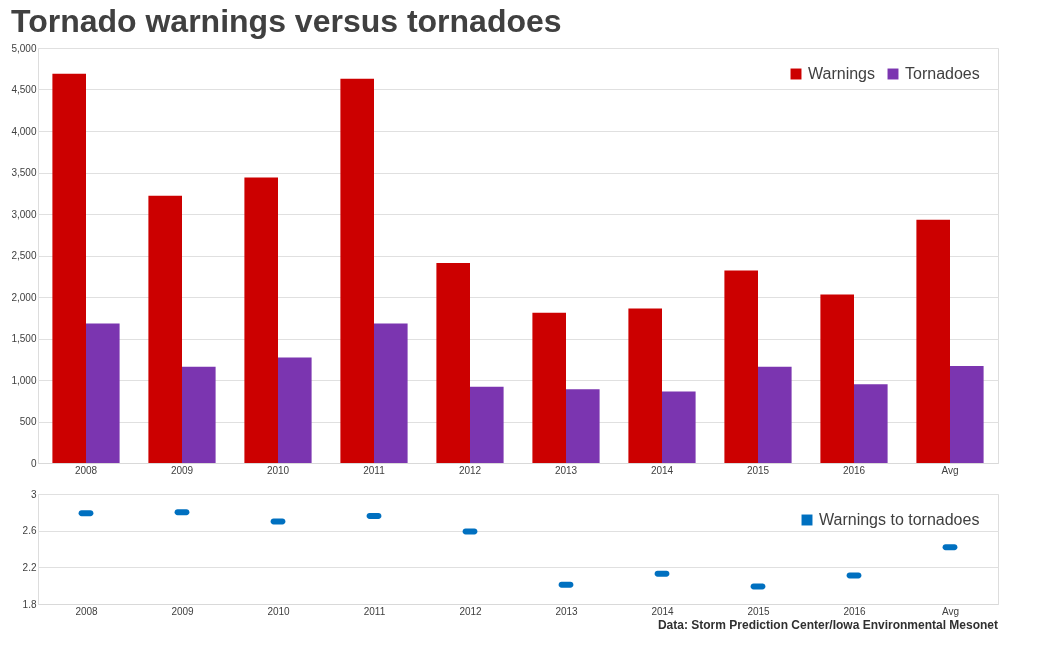 This screenshot has width=1042, height=651. What do you see at coordinates (28, 421) in the screenshot?
I see `y-tick-label: 500` at bounding box center [28, 421].